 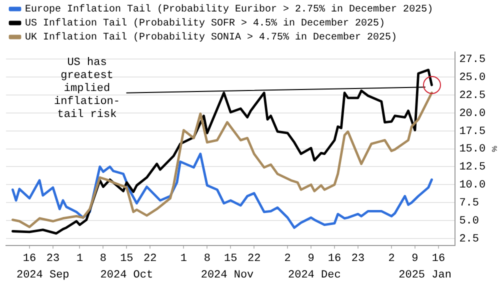 I want to click on x2-tick-label: 2024 Dec, so click(x=314, y=275).